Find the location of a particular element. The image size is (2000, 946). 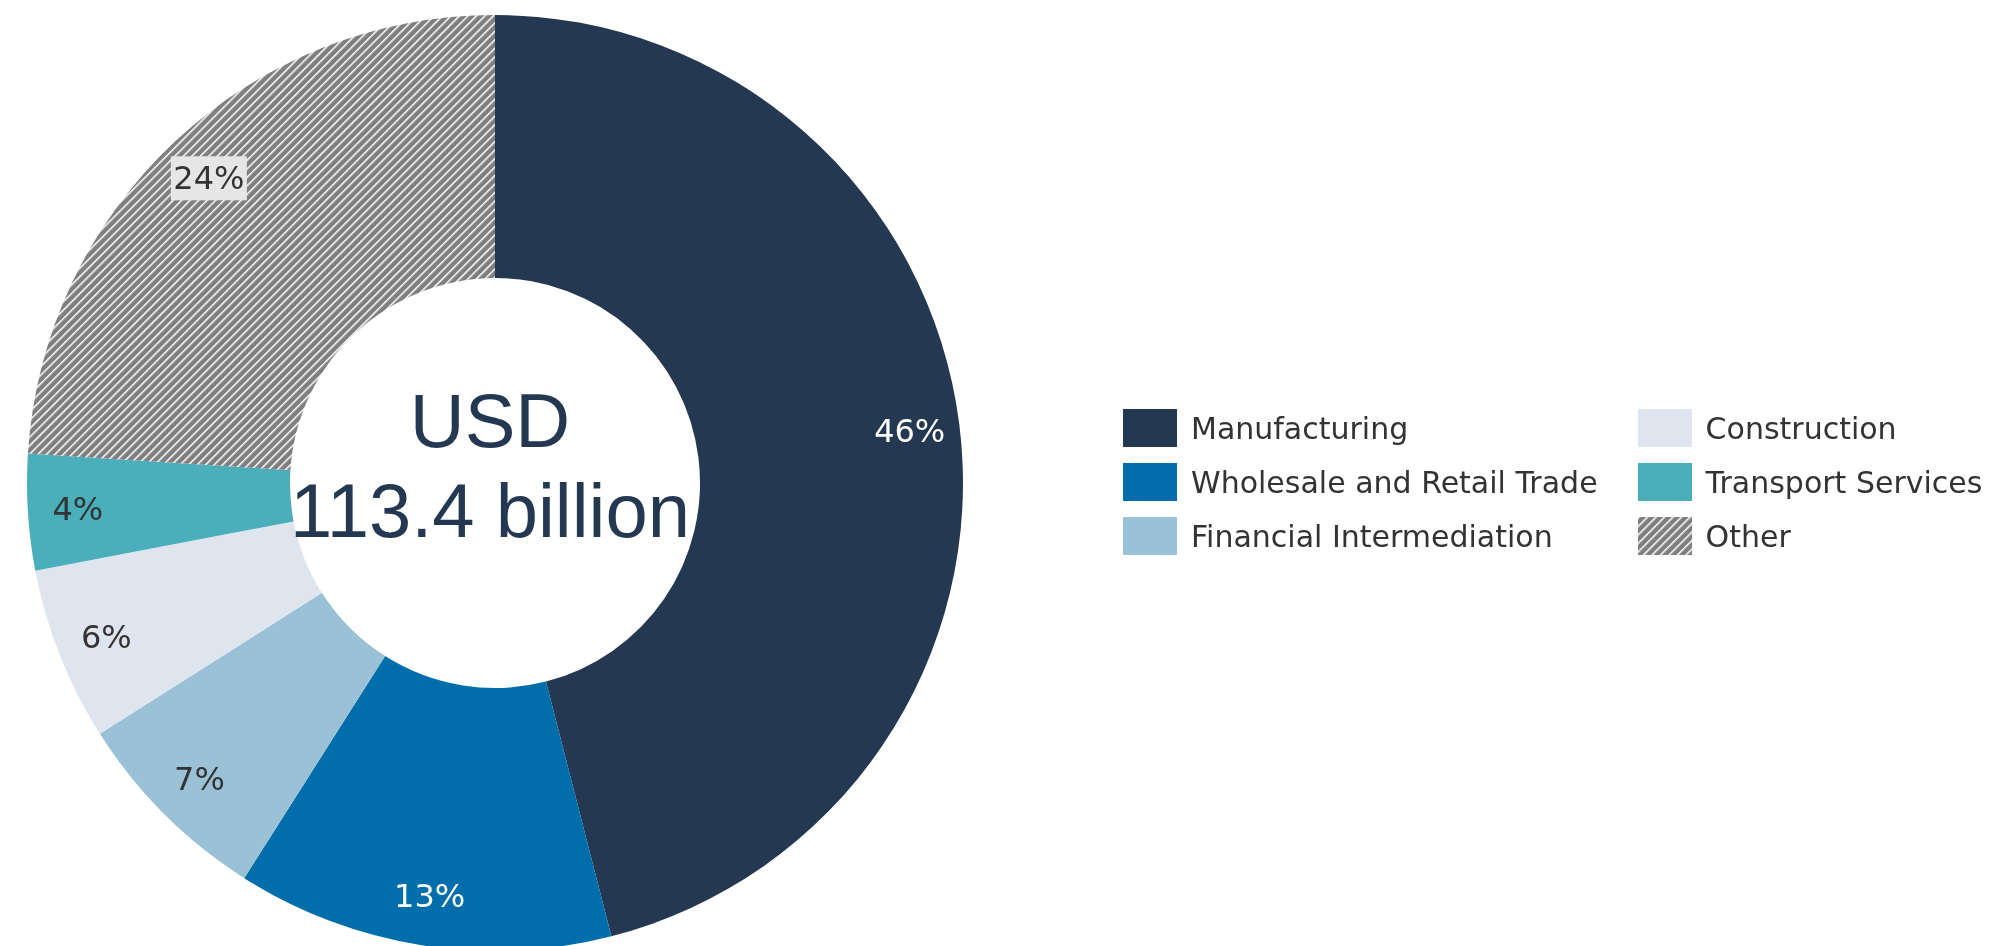

data-label: 4% is located at coordinates (78, 509).